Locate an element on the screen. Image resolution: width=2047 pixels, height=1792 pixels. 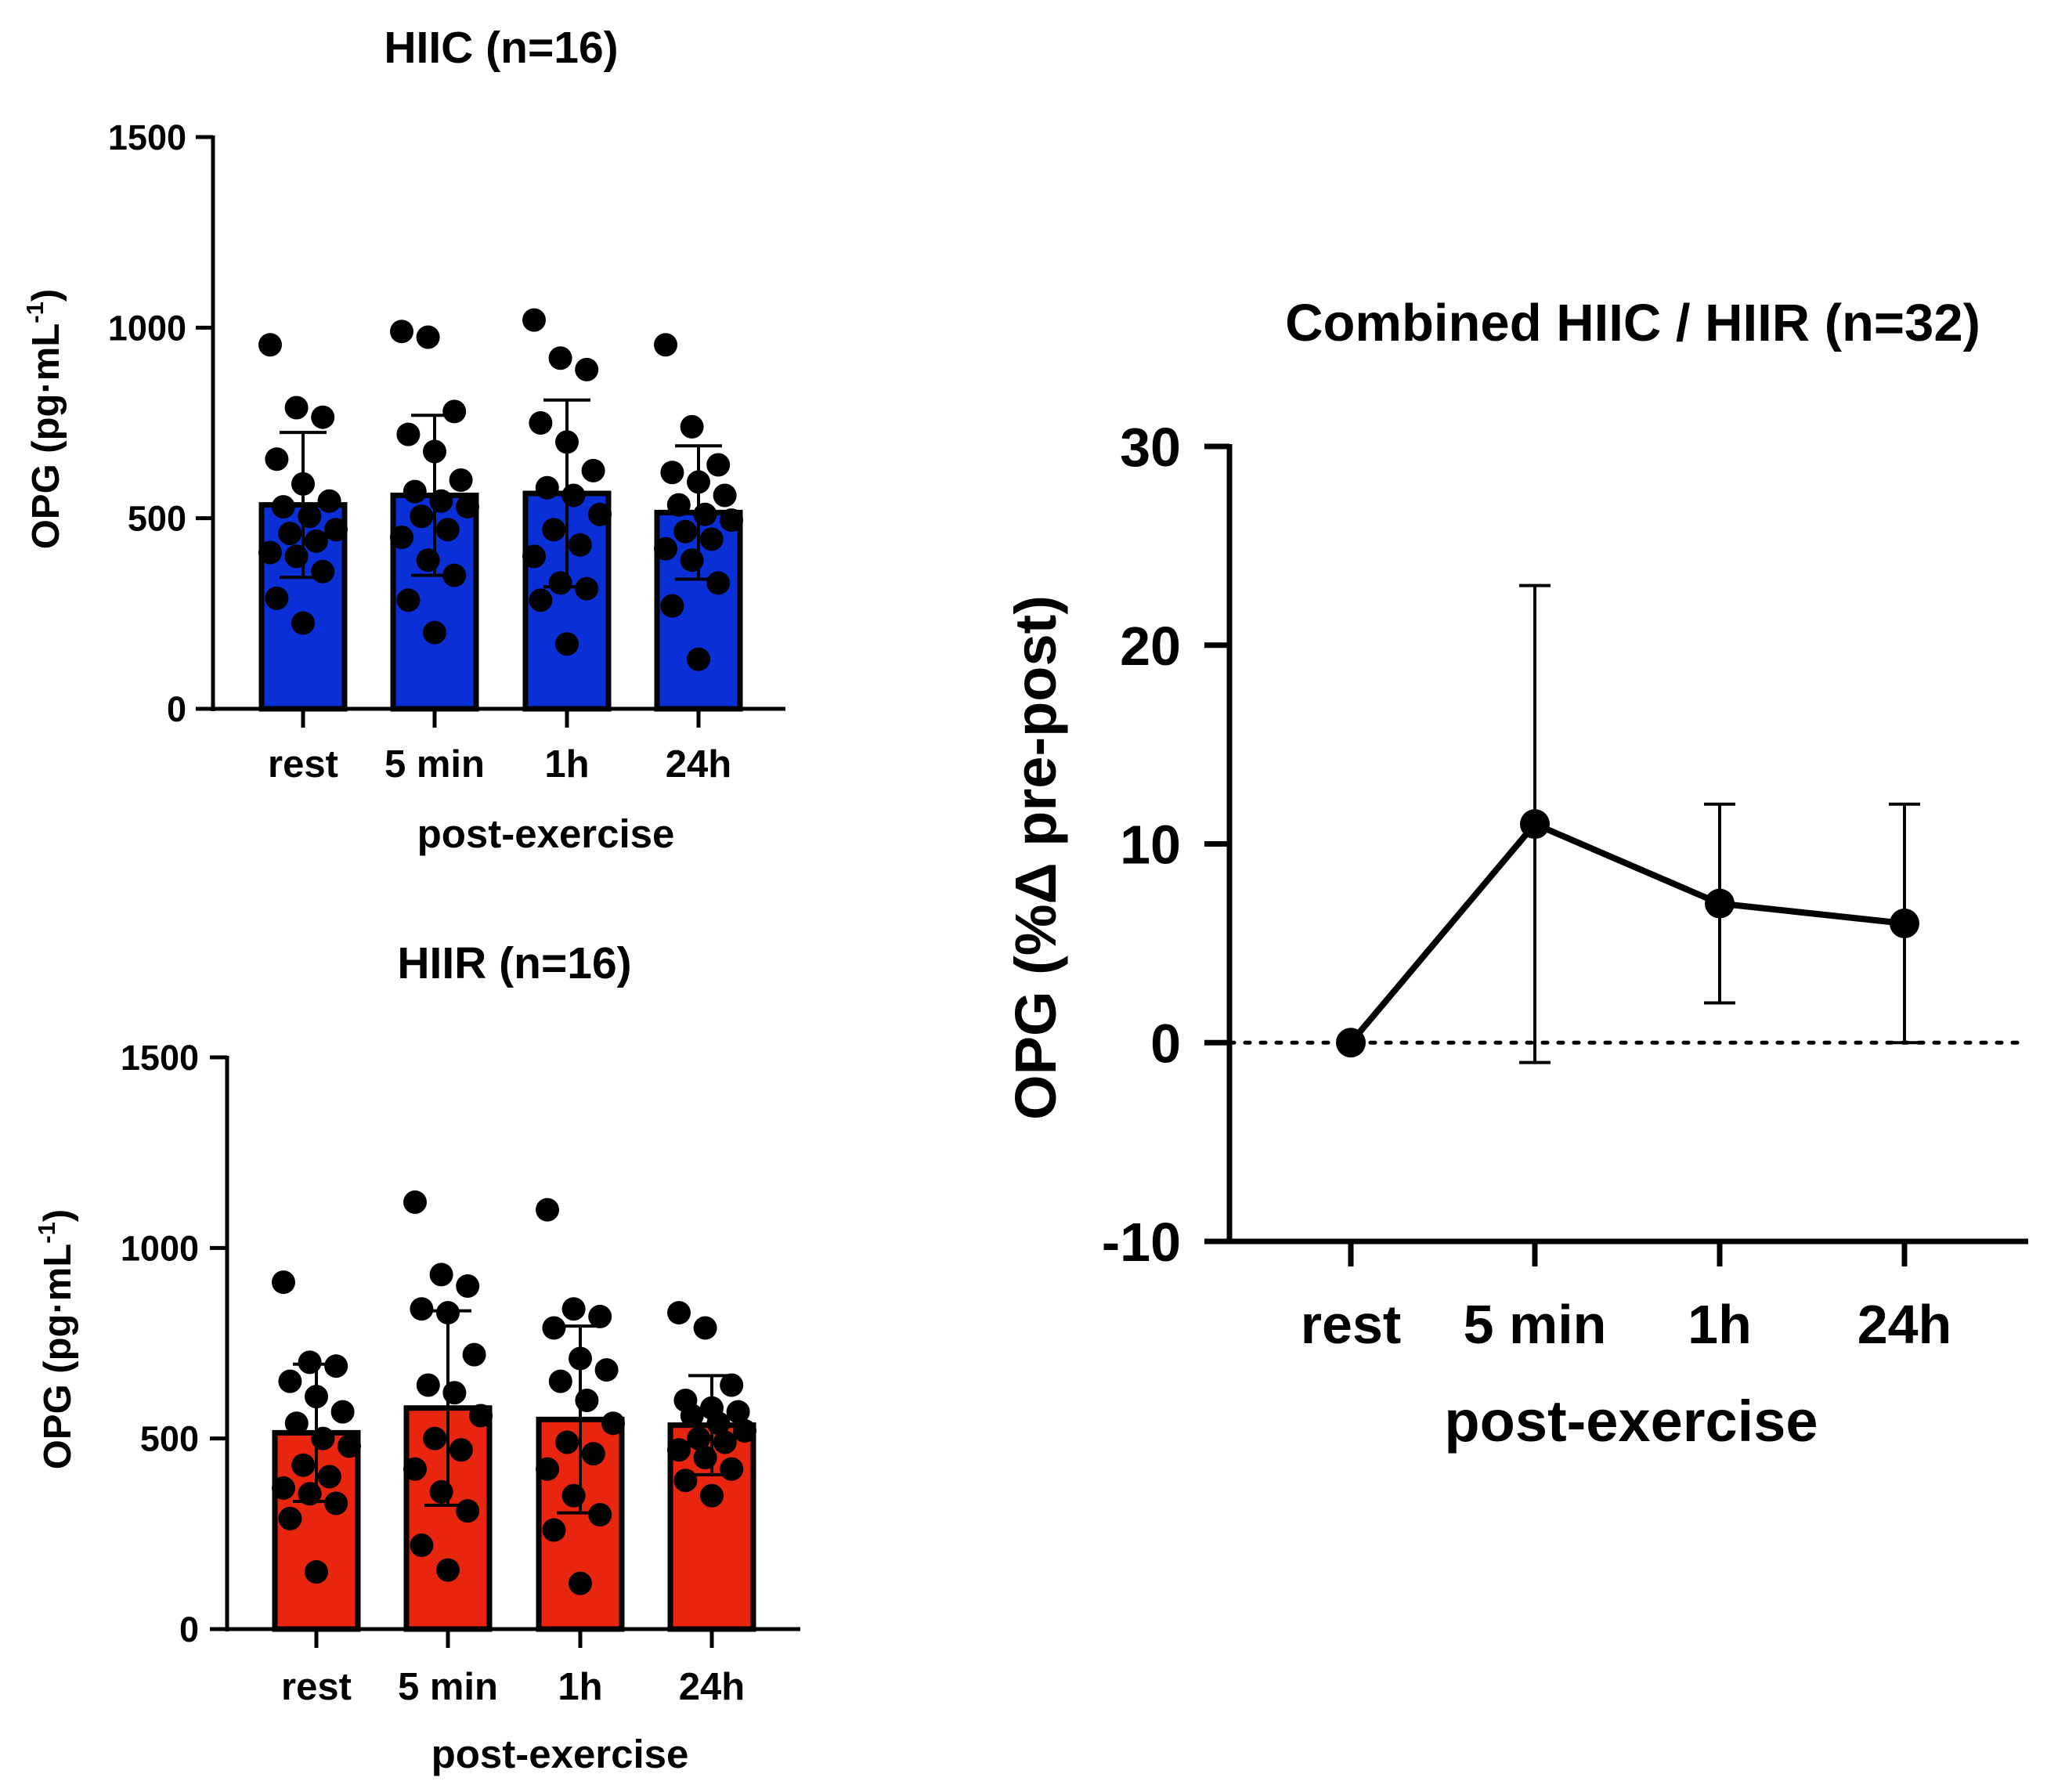
combined-series-line is located at coordinates (1627, 933).